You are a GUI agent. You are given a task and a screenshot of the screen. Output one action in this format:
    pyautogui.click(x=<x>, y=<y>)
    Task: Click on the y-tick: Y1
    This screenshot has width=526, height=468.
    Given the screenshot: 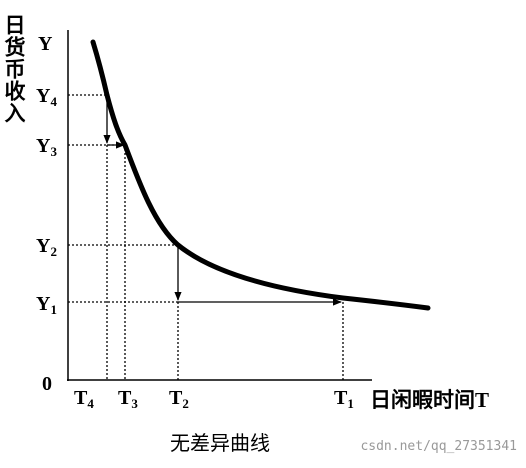 What is the action you would take?
    pyautogui.click(x=46, y=305)
    